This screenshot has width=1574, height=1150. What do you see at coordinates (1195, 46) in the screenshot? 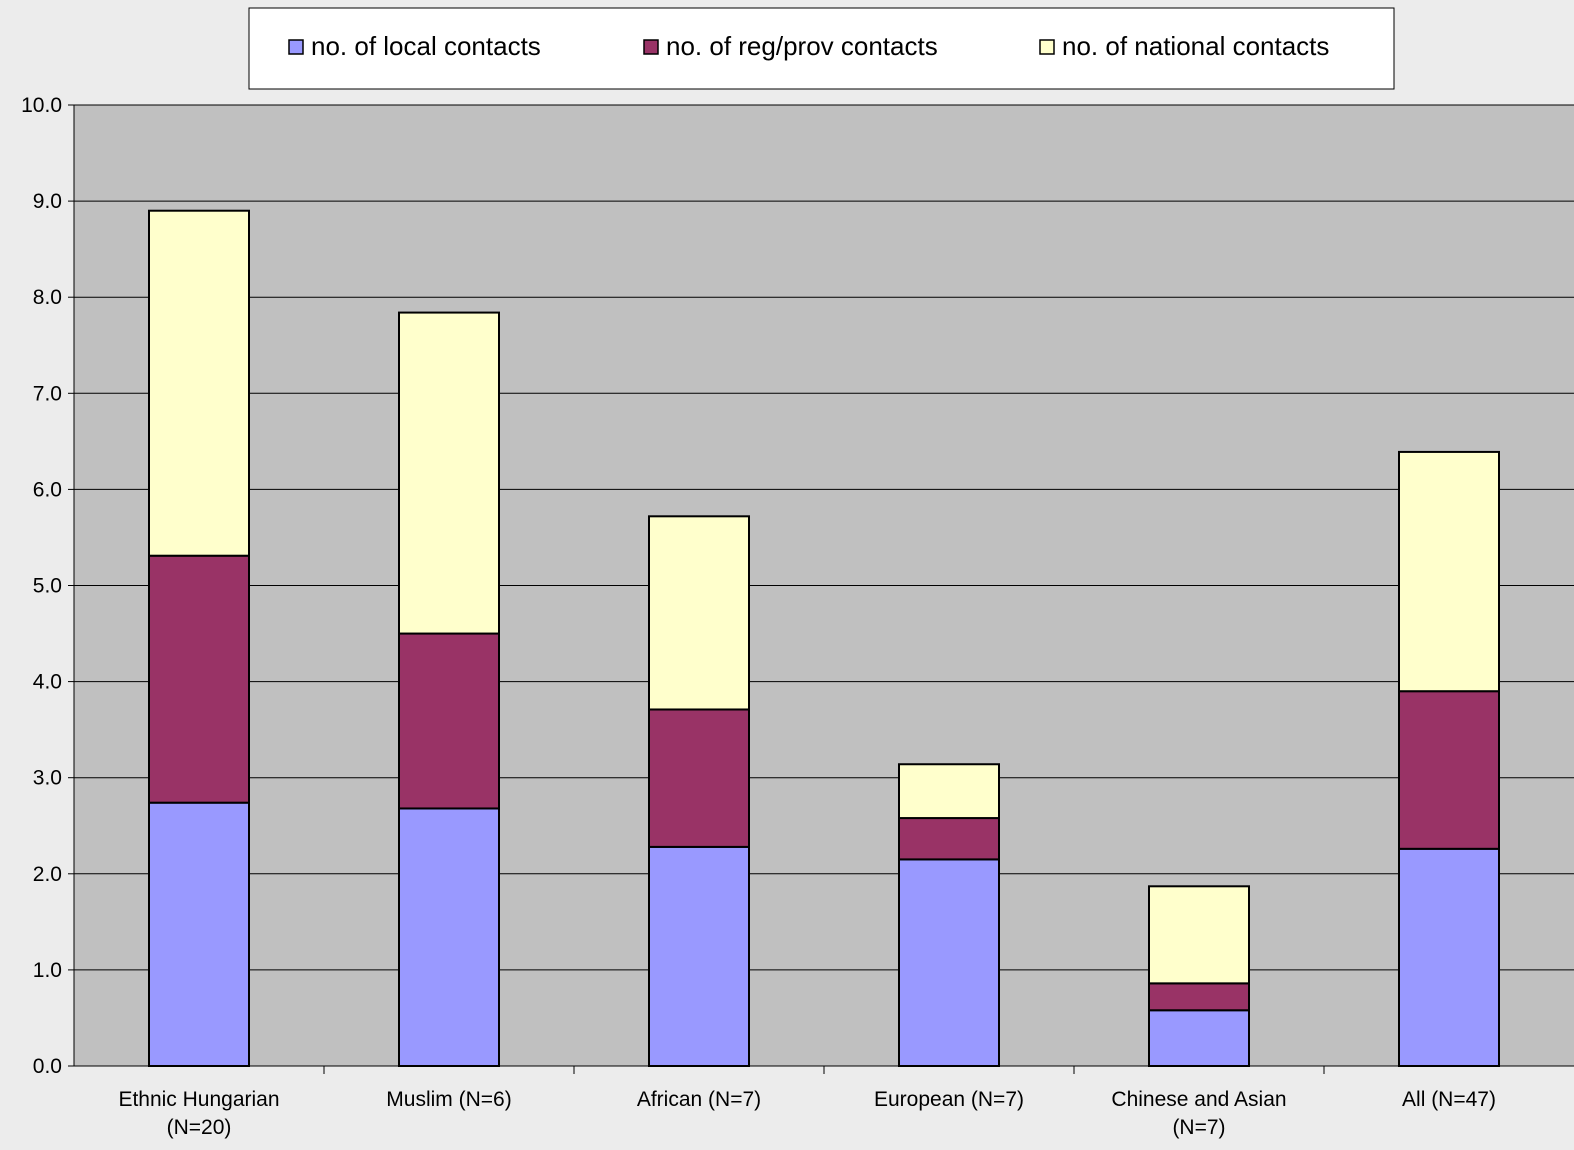
I see `legend-label-3: no. of national contacts` at bounding box center [1195, 46].